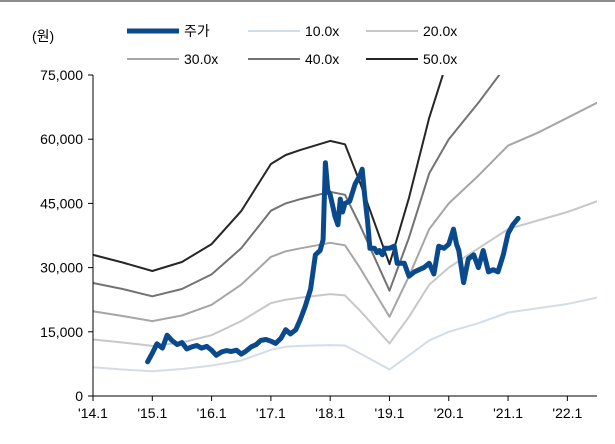  Describe the element at coordinates (322, 59) in the screenshot. I see `legend-label-40-0x: 40.0x` at that location.